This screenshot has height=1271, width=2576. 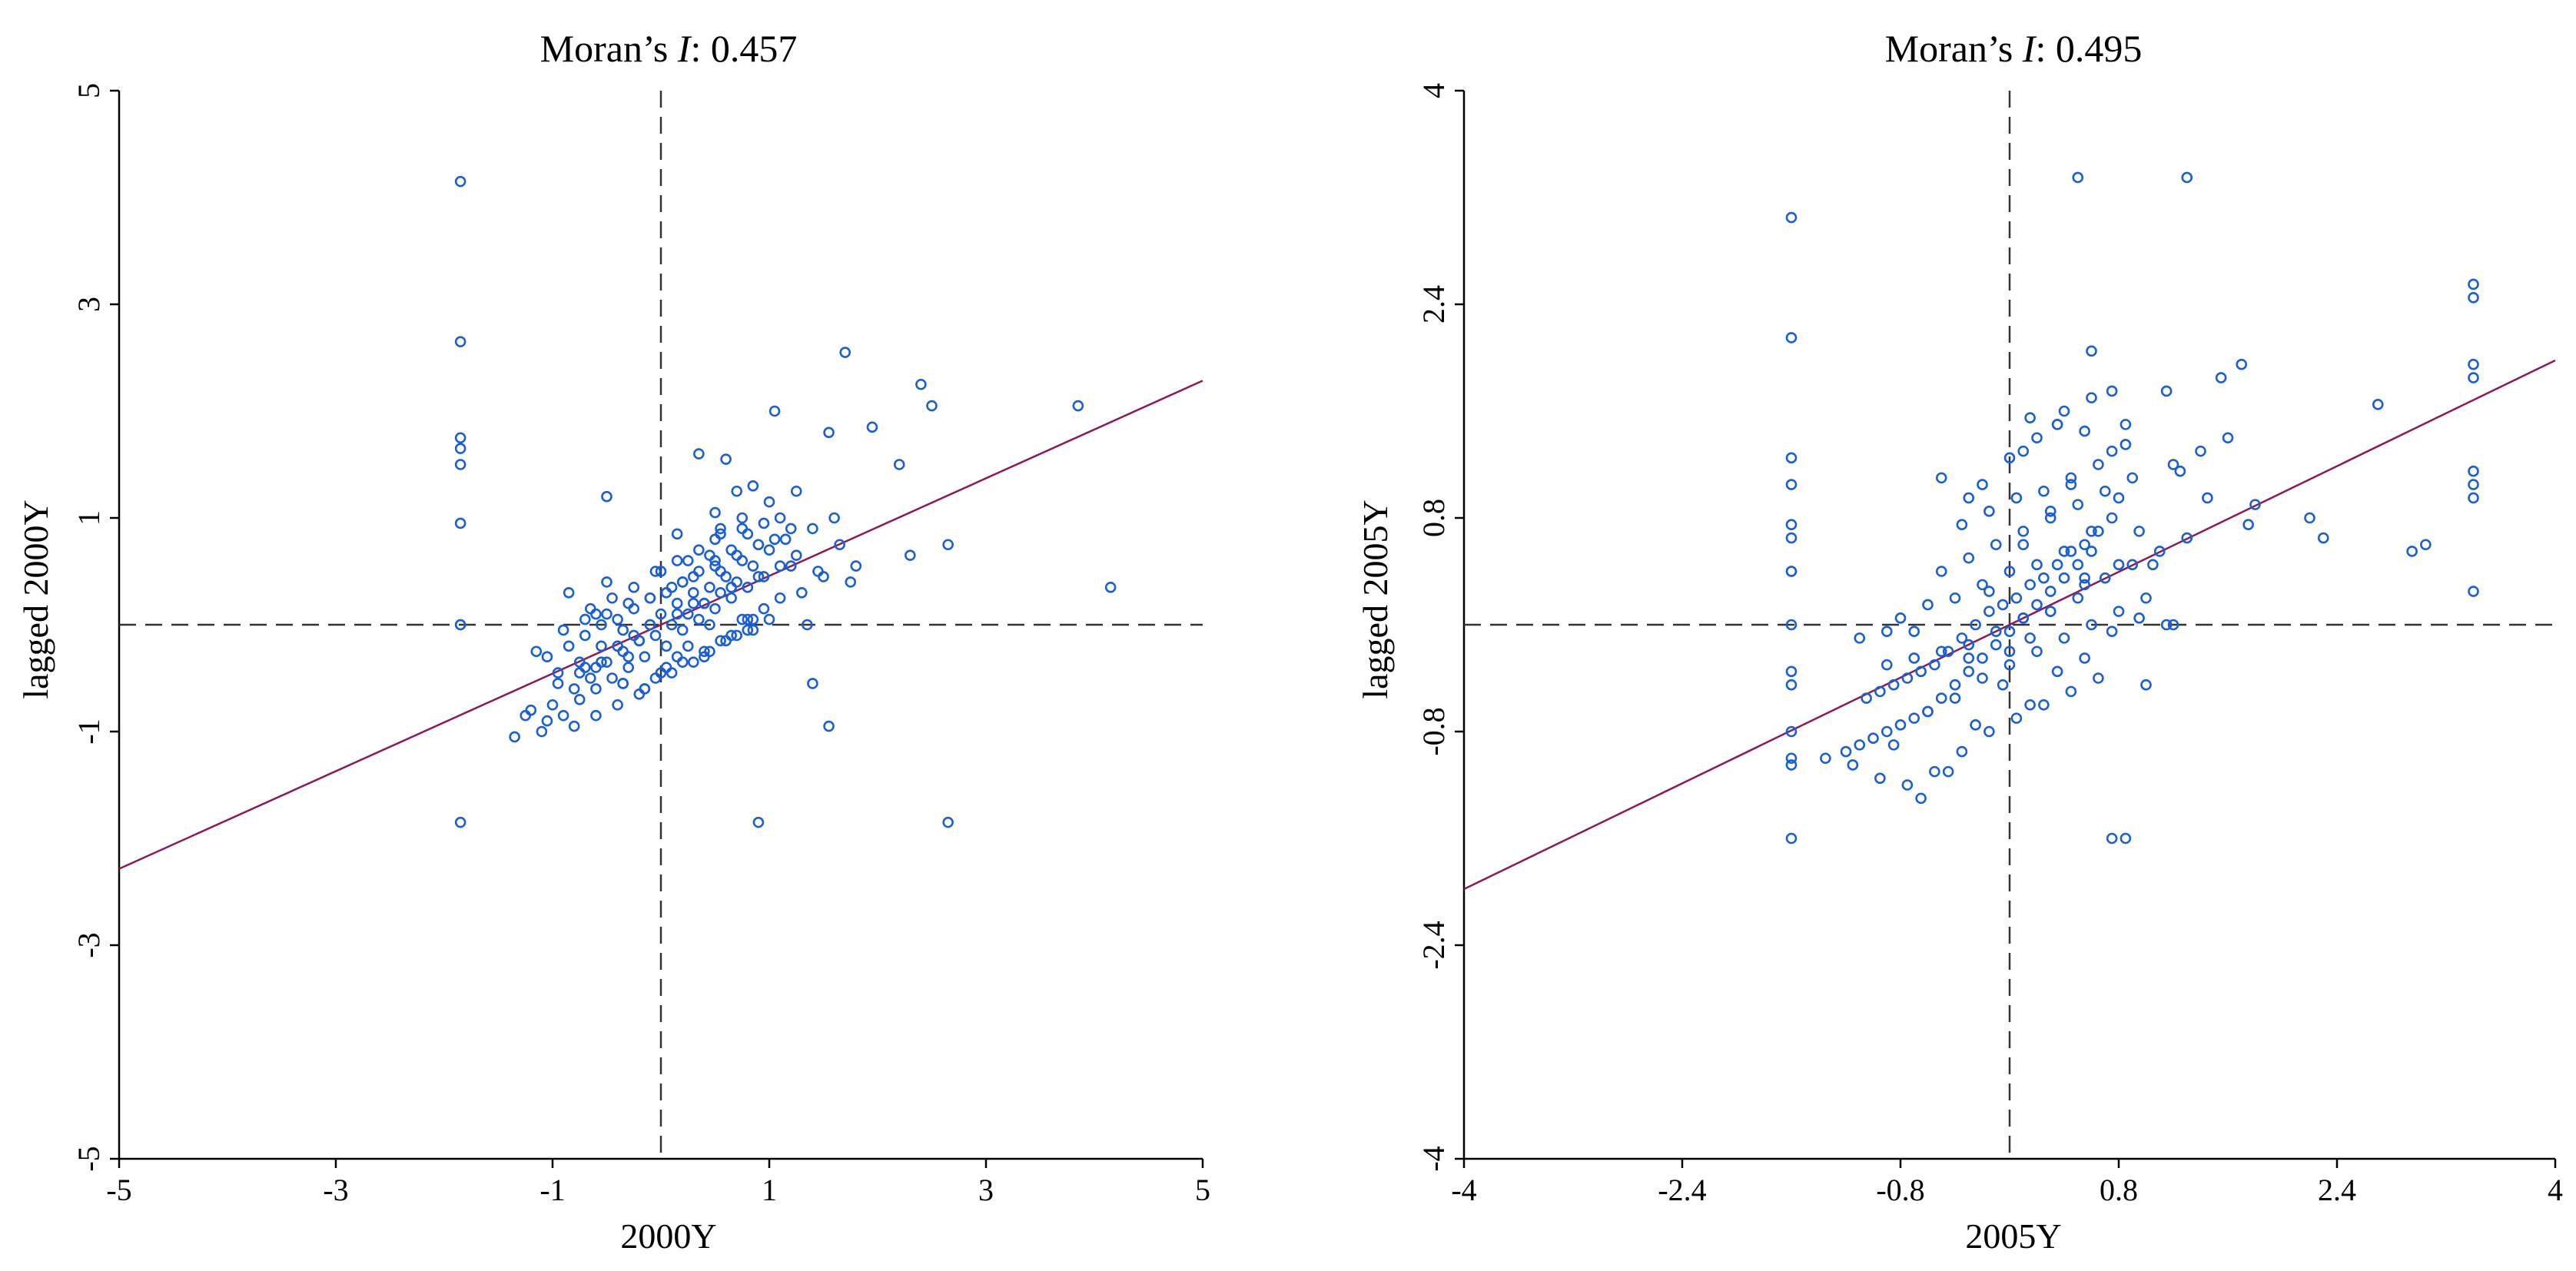 What do you see at coordinates (769, 1190) in the screenshot?
I see `x-tick-label: 1` at bounding box center [769, 1190].